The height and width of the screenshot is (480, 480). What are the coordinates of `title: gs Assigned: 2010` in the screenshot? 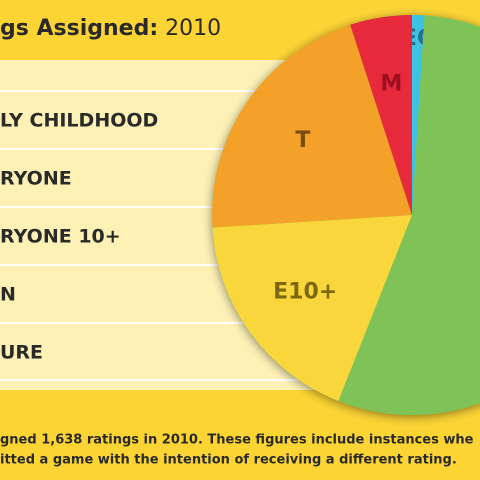 It's located at (110, 28).